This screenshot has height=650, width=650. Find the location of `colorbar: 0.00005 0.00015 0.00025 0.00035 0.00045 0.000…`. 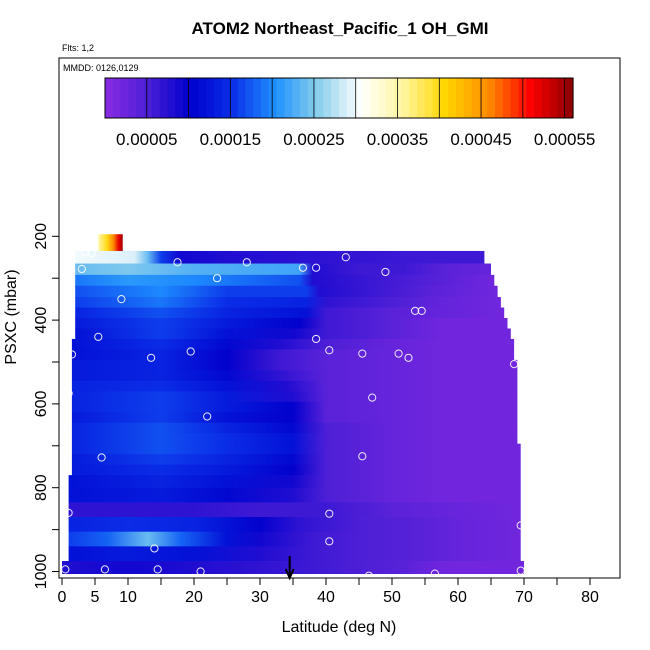

colorbar: 0.00005 0.00015 0.00025 0.00035 0.00045 0.000… is located at coordinates (349, 113).